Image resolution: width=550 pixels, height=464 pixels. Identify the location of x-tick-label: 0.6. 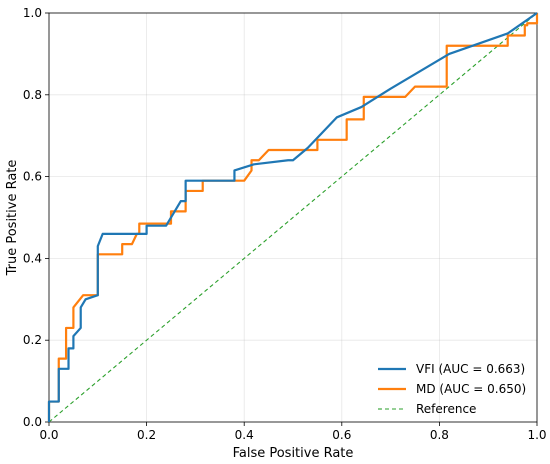
(341, 435).